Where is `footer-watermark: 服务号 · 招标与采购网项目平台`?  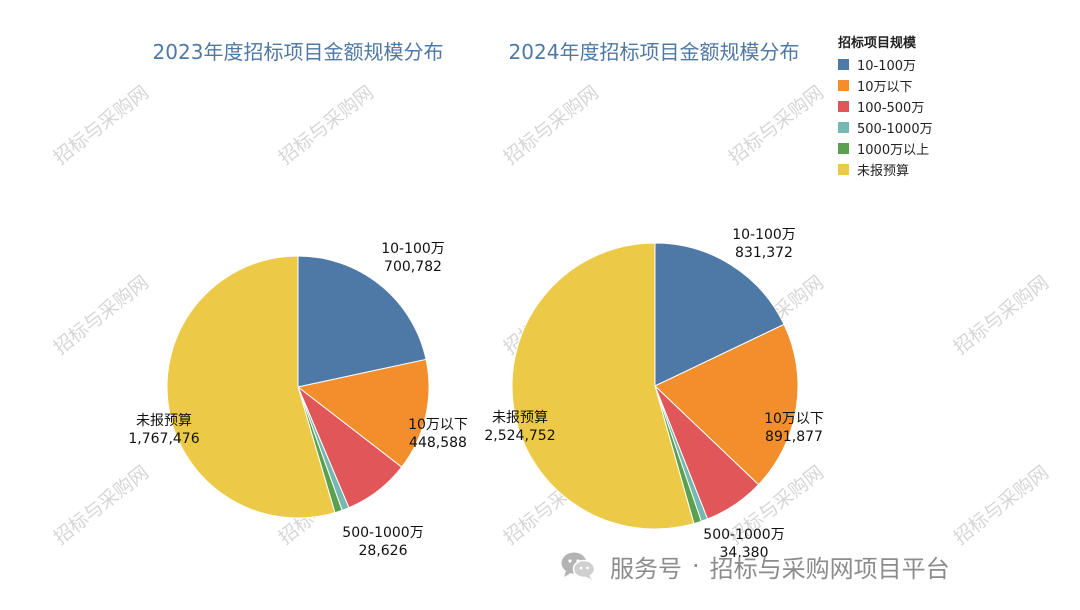
footer-watermark: 服务号 · 招标与采购网项目平台 is located at coordinates (755, 566).